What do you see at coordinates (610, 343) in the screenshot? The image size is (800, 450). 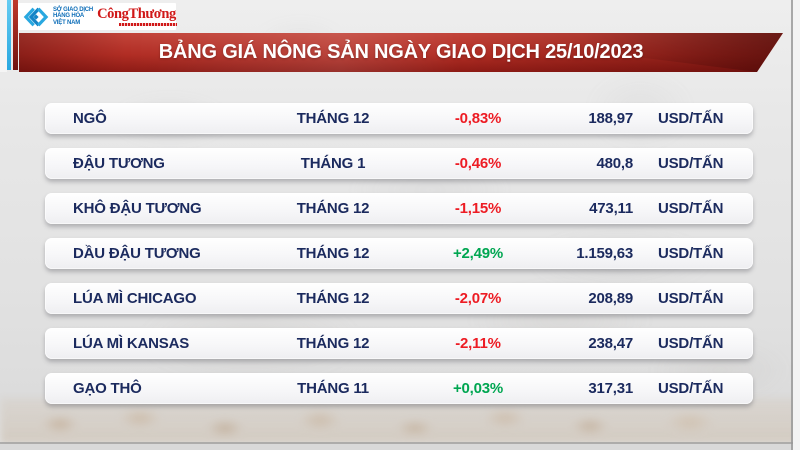 I see `price-value: 238,47` at bounding box center [610, 343].